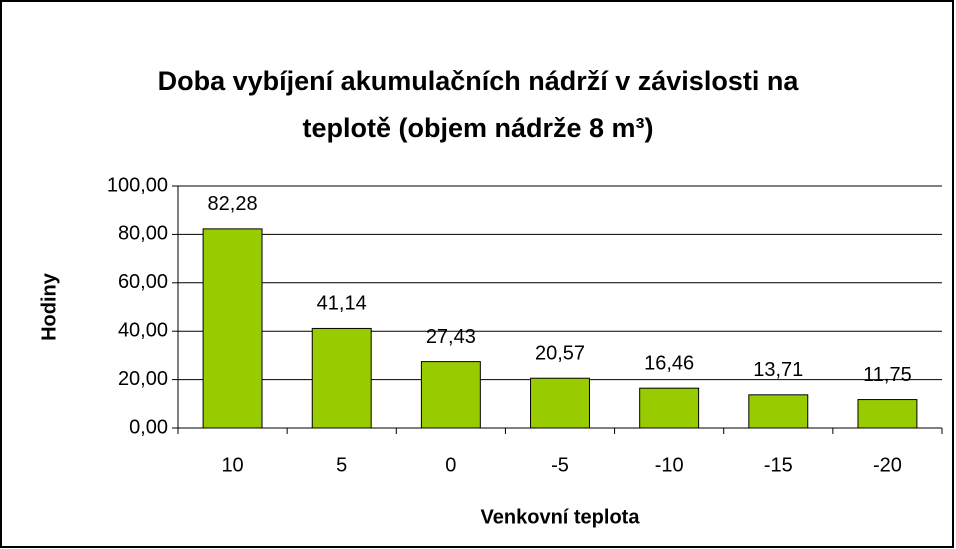 This screenshot has width=956, height=549. I want to click on x-tick-label: 0, so click(450, 465).